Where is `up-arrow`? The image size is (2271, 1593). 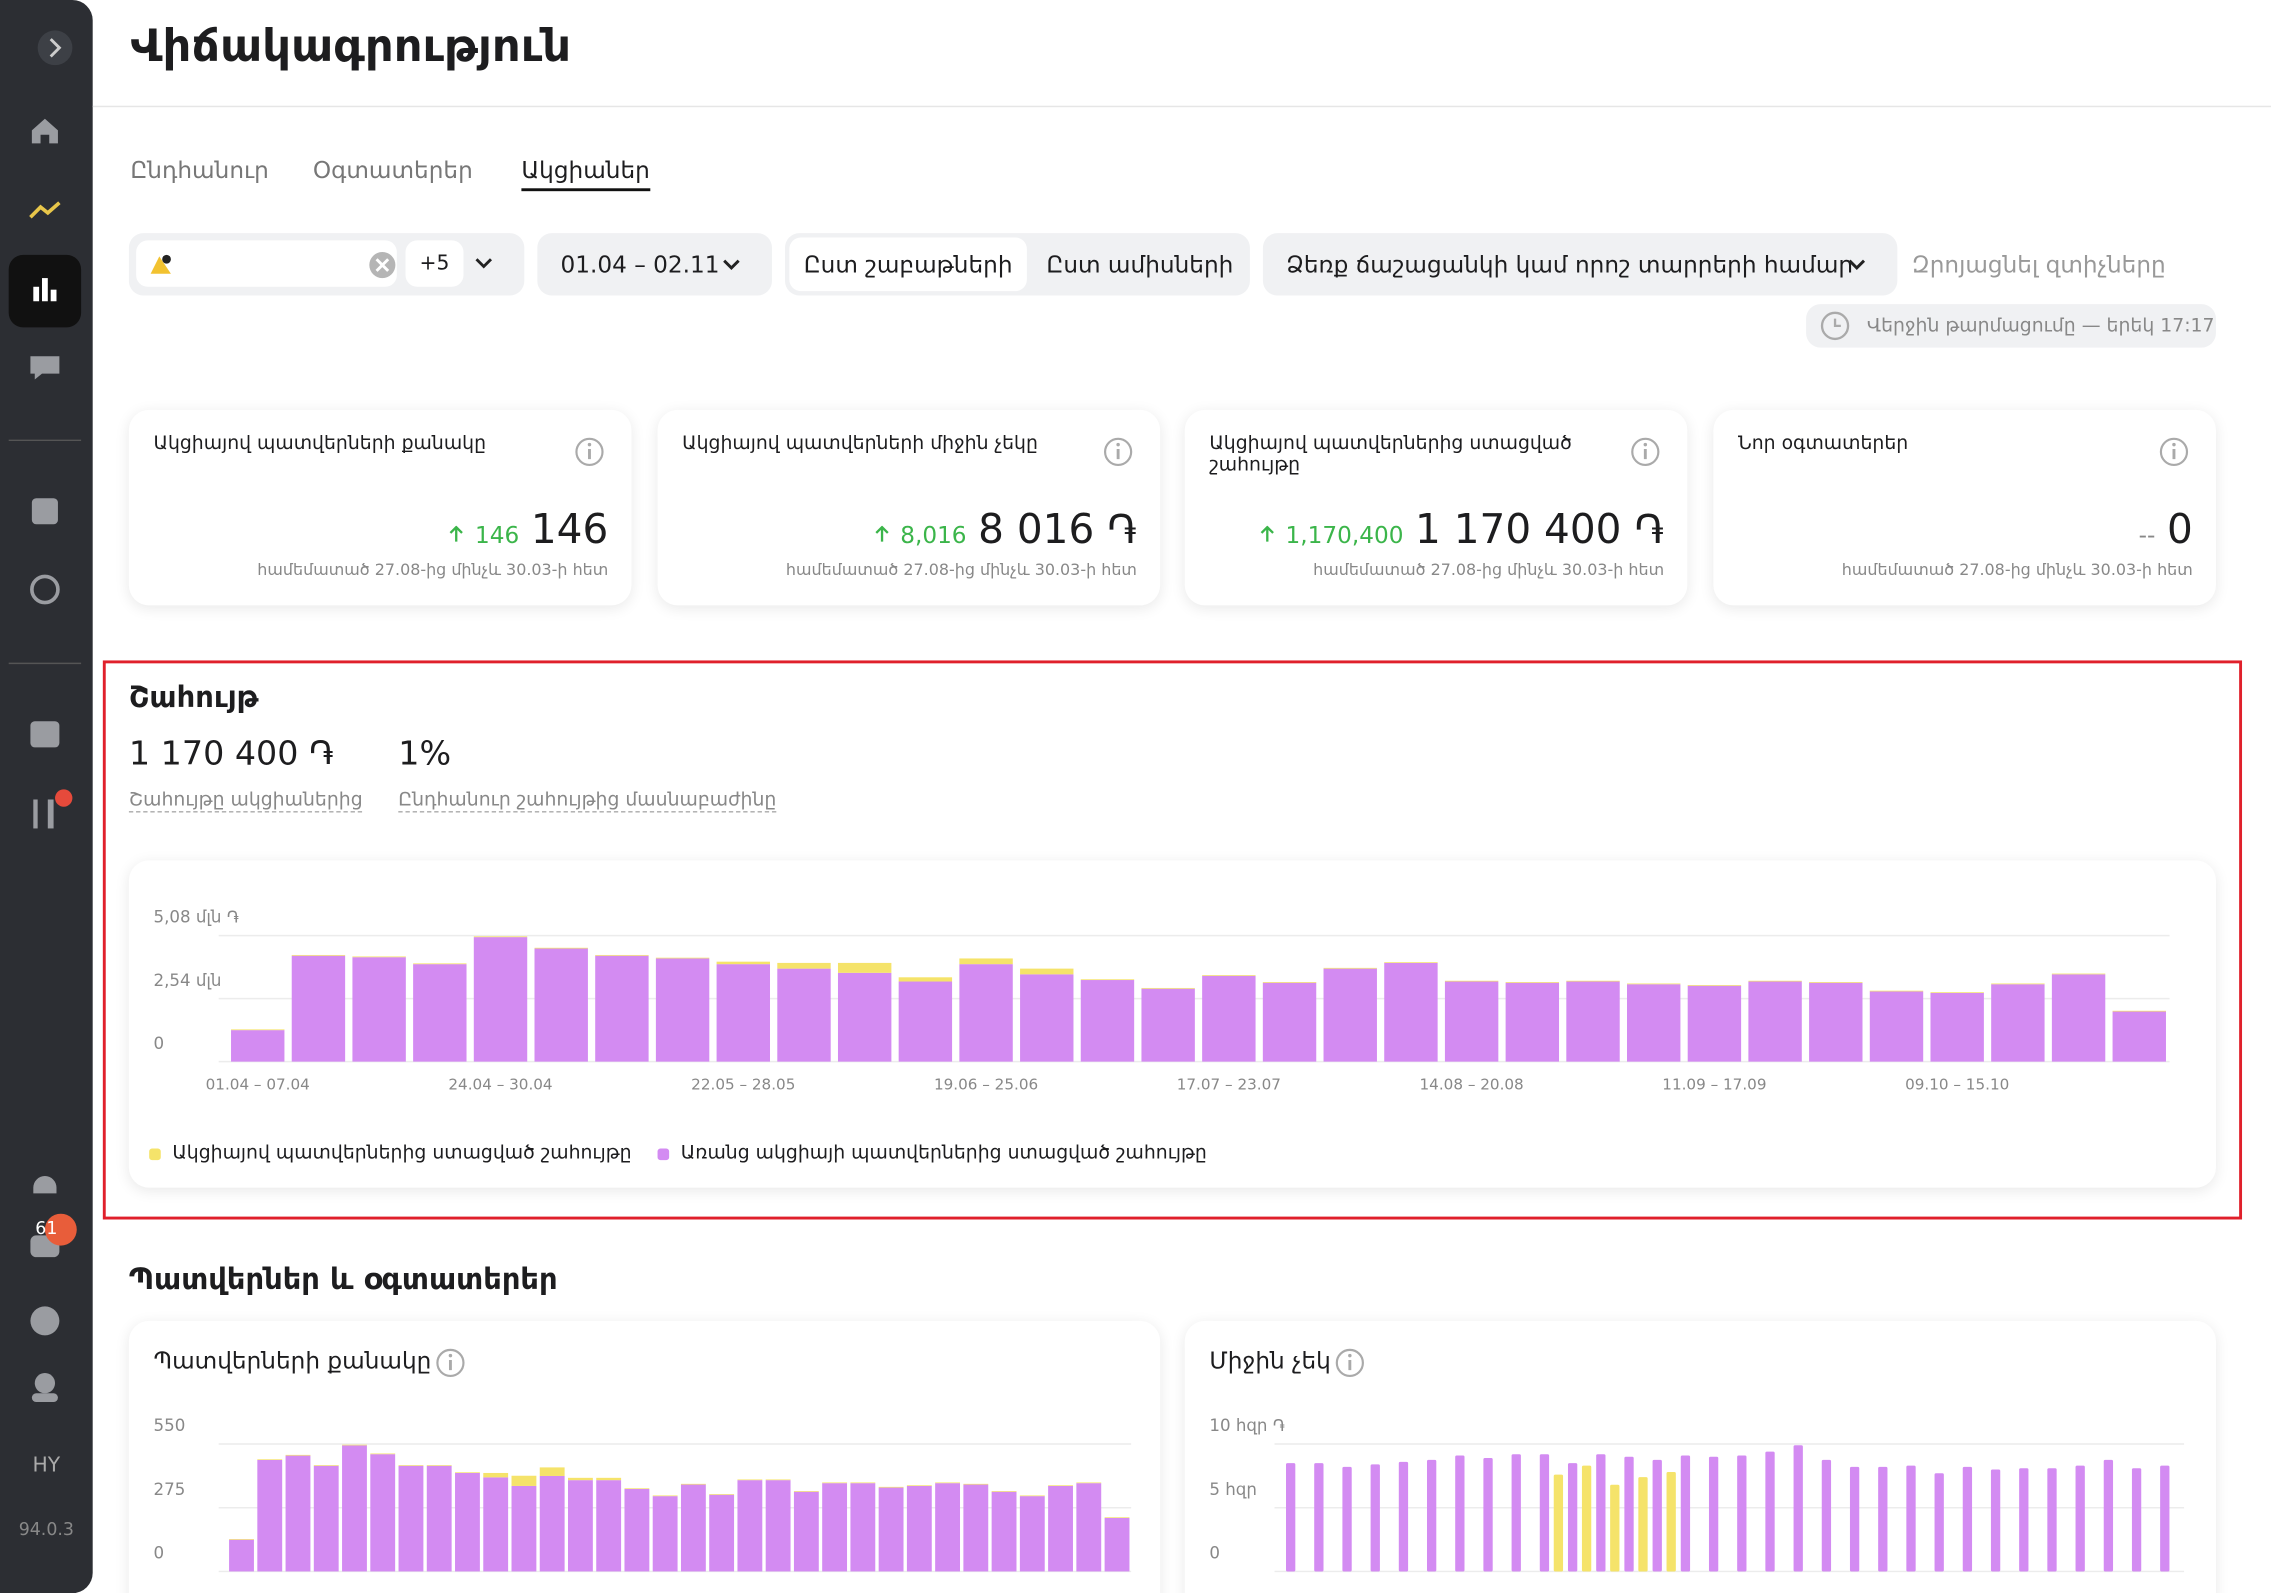 up-arrow is located at coordinates (1267, 533).